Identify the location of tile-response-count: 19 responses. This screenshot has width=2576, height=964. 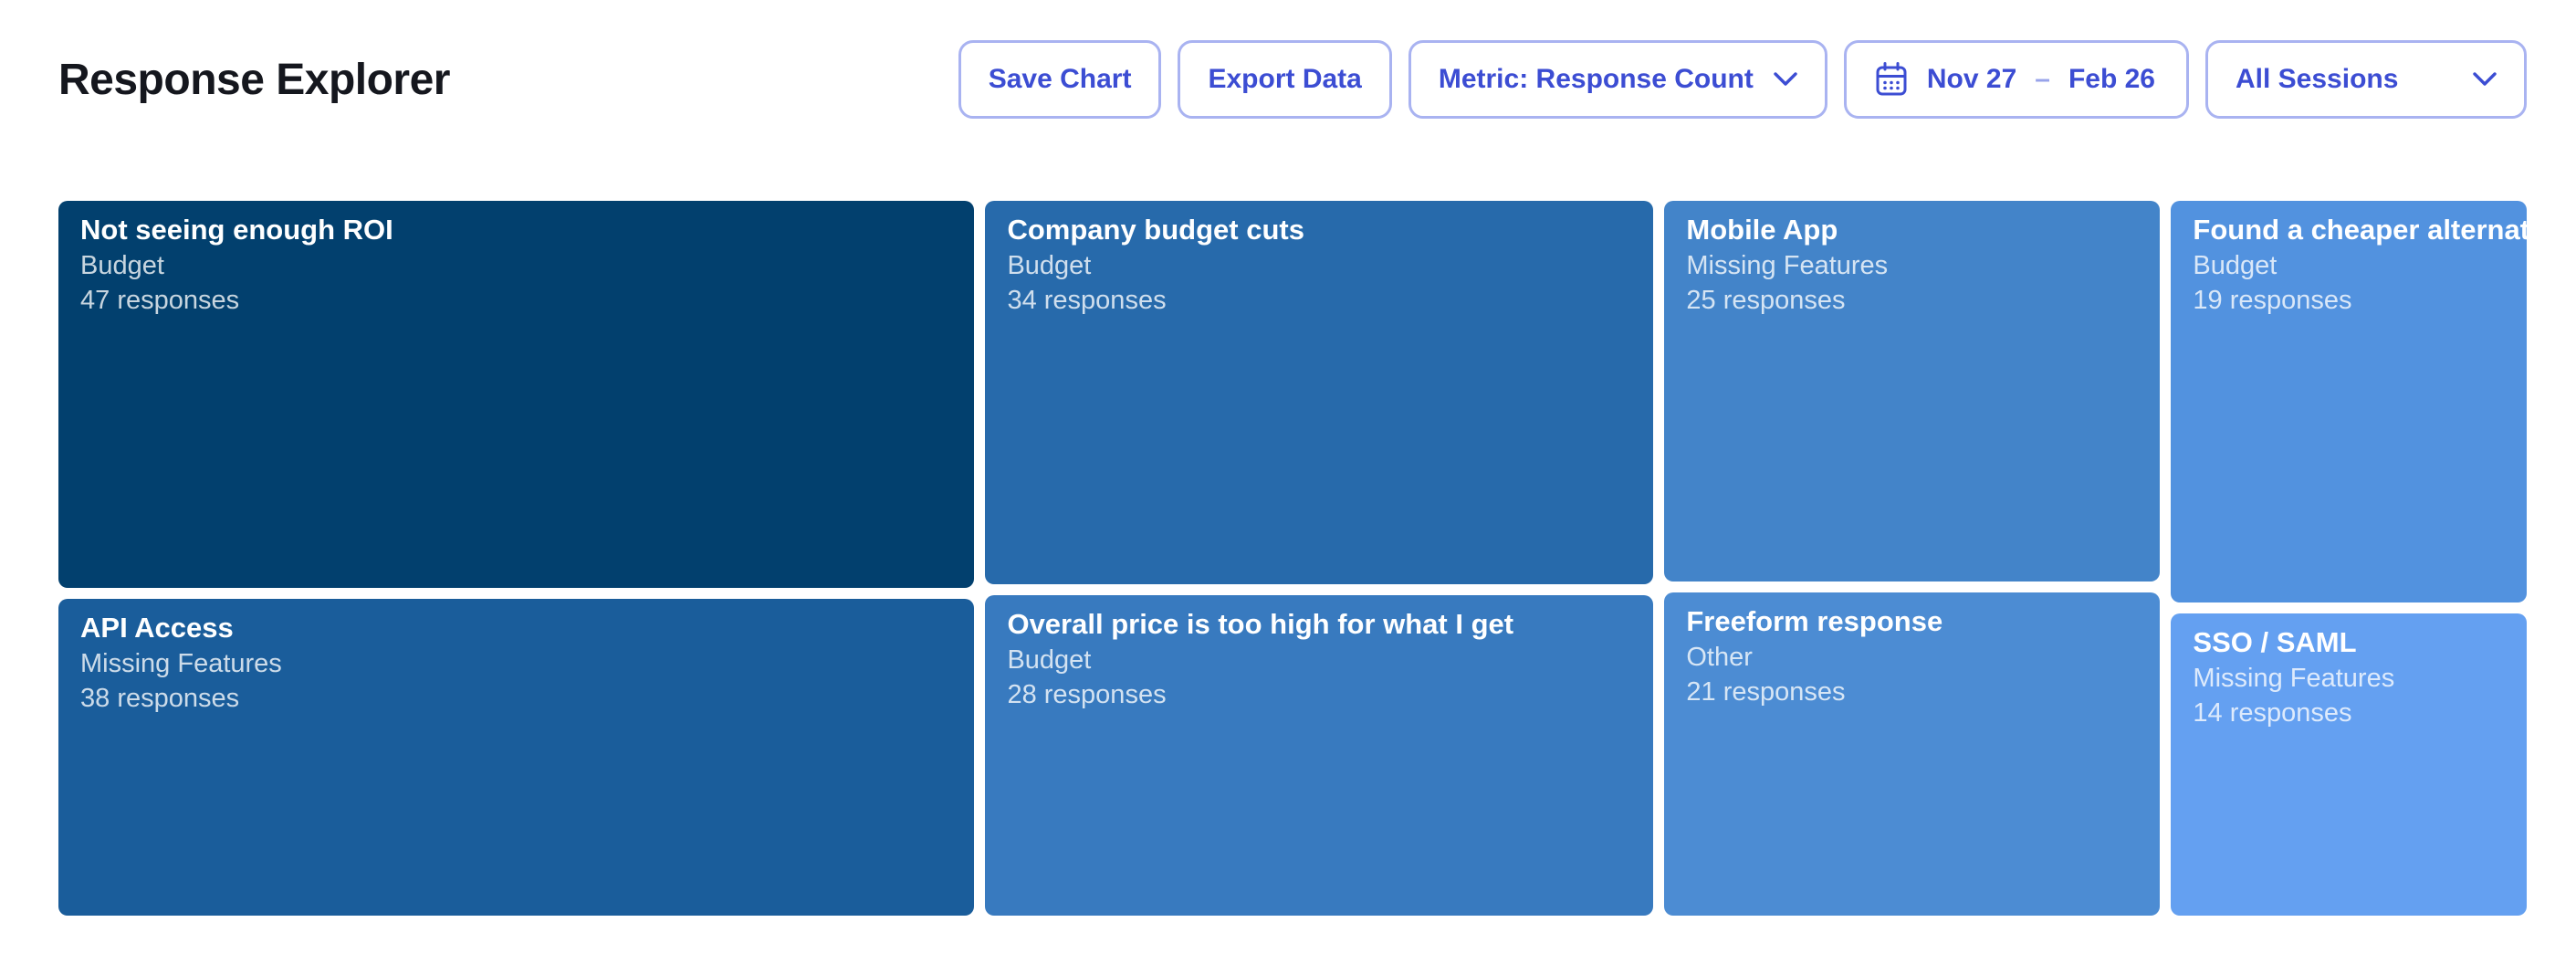
(2272, 300).